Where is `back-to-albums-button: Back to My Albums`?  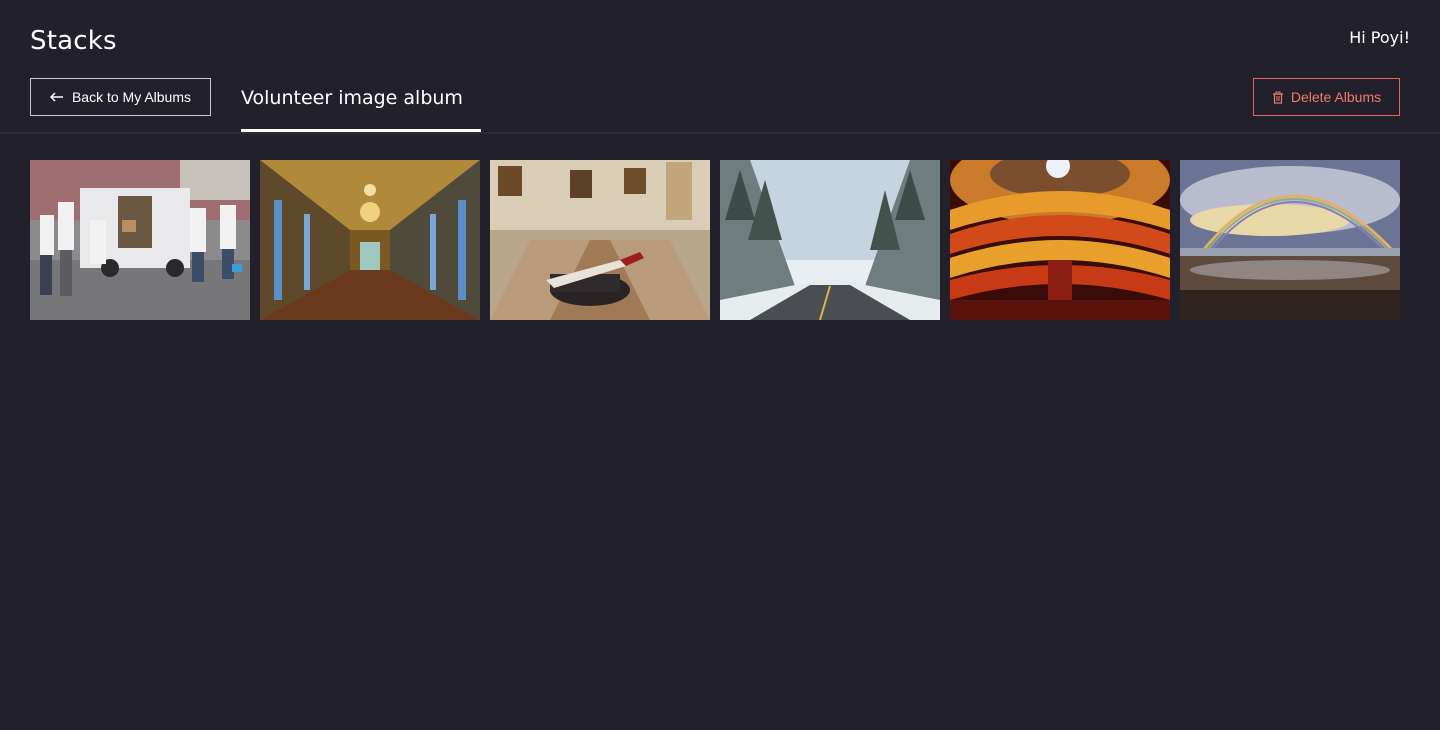
back-to-albums-button: Back to My Albums is located at coordinates (120, 97).